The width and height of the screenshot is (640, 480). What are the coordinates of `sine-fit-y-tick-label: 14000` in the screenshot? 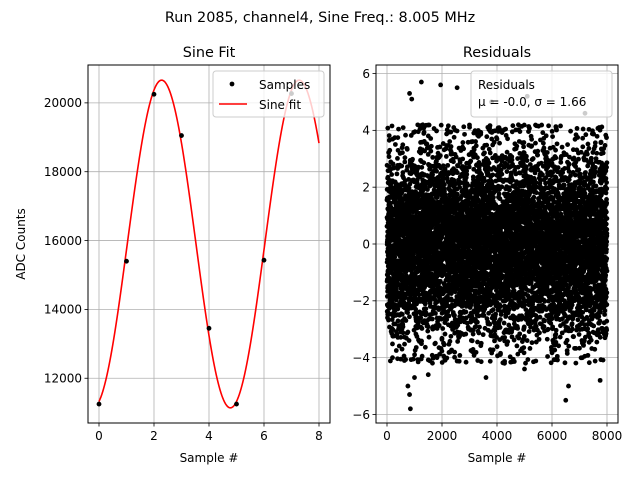 It's located at (63, 310).